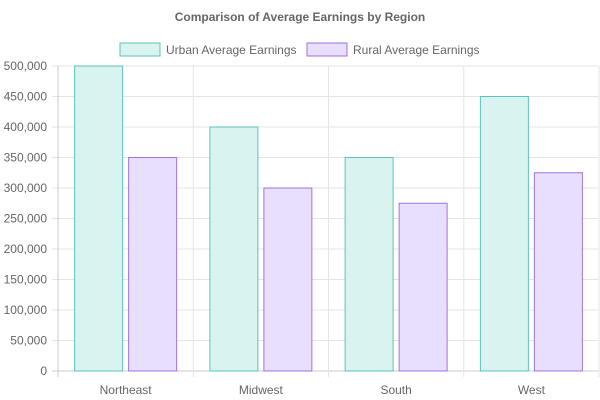 The height and width of the screenshot is (400, 600). What do you see at coordinates (231, 50) in the screenshot?
I see `legend-label-urban: Urban Average Earnings` at bounding box center [231, 50].